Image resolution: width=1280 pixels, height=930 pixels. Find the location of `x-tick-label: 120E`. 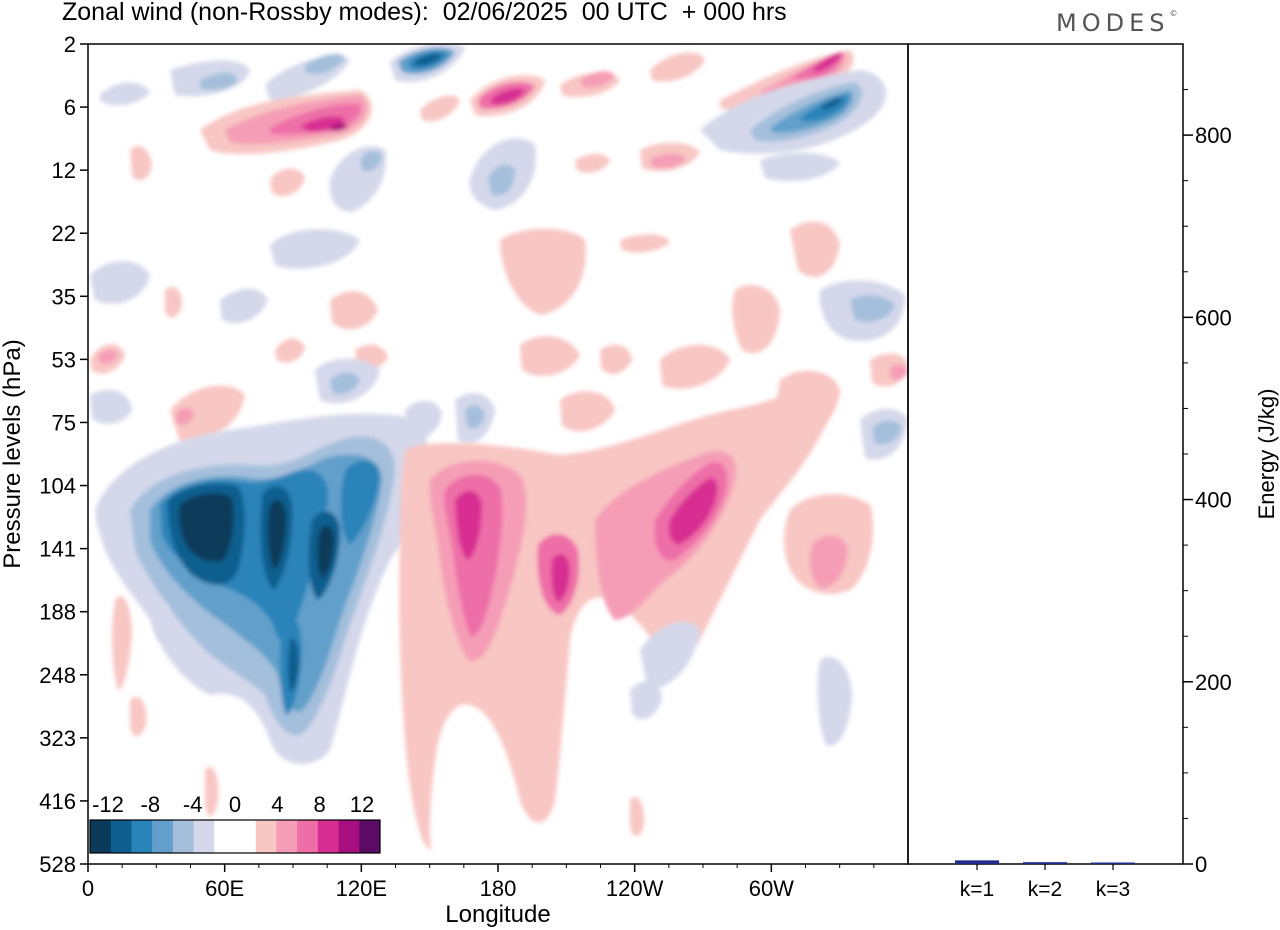

x-tick-label: 120E is located at coordinates (361, 888).